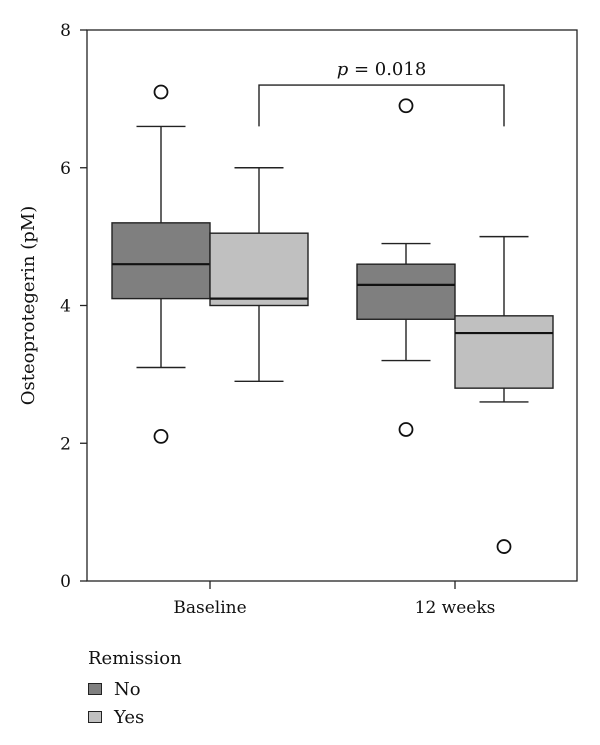  Describe the element at coordinates (129, 717) in the screenshot. I see `legend-label-yes: Yes` at that location.